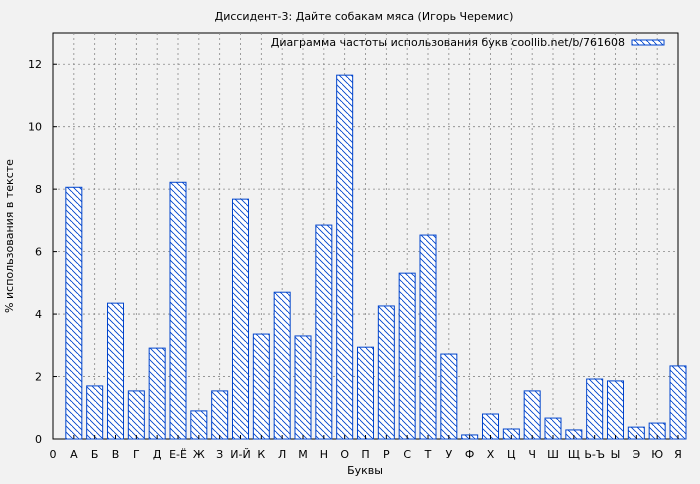 This screenshot has width=700, height=484. What do you see at coordinates (303, 387) in the screenshot?
I see `bar-М` at bounding box center [303, 387].